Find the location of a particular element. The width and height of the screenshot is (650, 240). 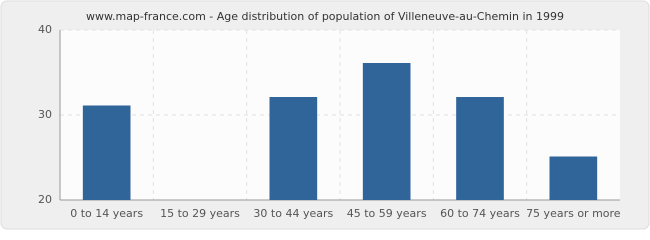

x-tick-label: 45 to 59 years is located at coordinates (387, 213).